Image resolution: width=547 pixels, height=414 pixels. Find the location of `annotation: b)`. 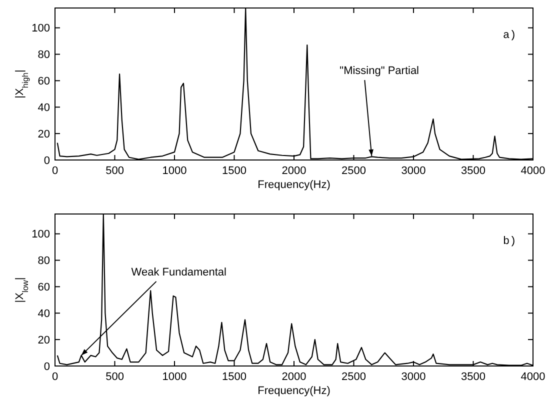

annotation: b) is located at coordinates (509, 242).